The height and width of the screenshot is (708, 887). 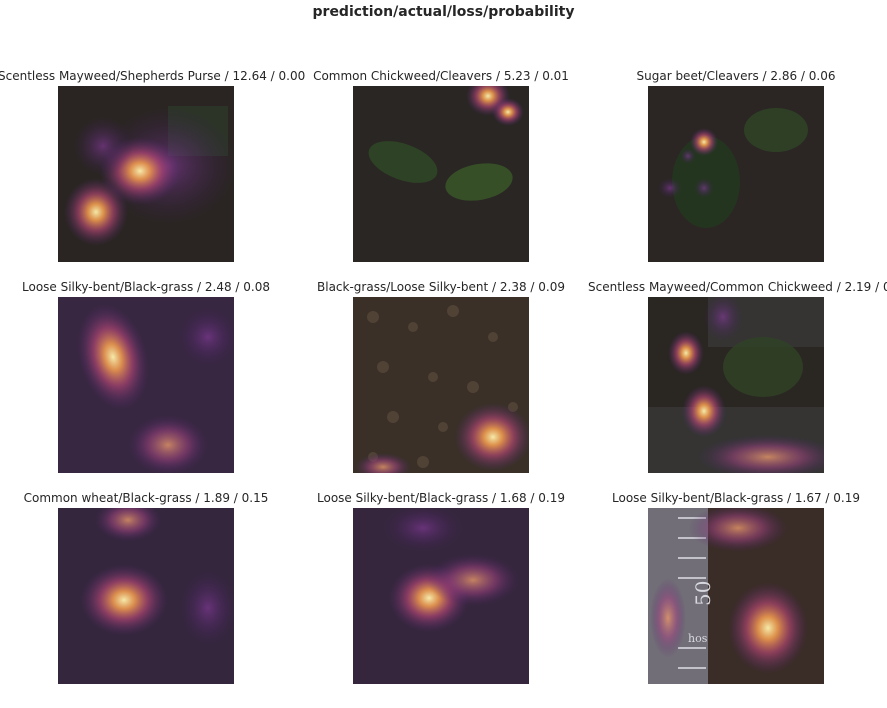 What do you see at coordinates (441, 76) in the screenshot?
I see `panel-2-title: Common Chickweed/Cleavers / 5.23 / 0.01` at bounding box center [441, 76].